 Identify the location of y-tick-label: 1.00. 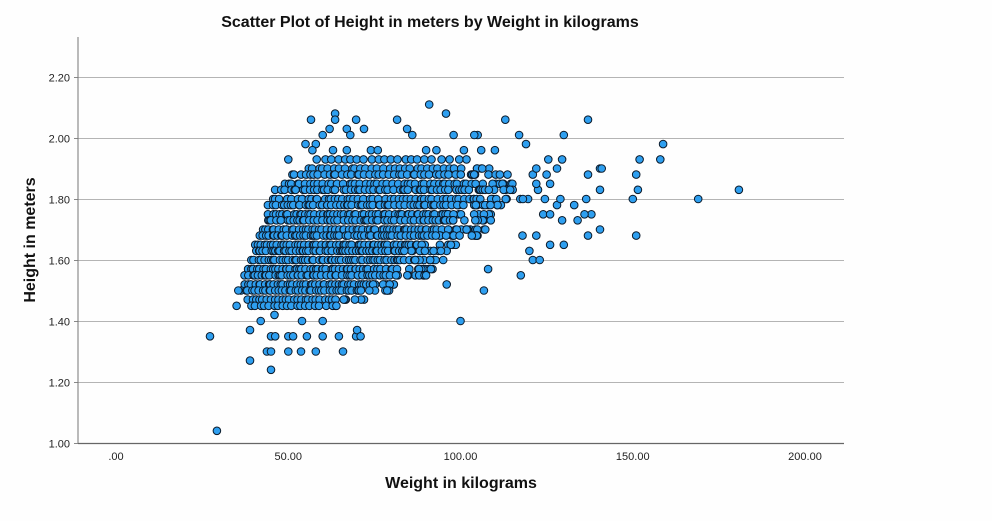
(59, 445).